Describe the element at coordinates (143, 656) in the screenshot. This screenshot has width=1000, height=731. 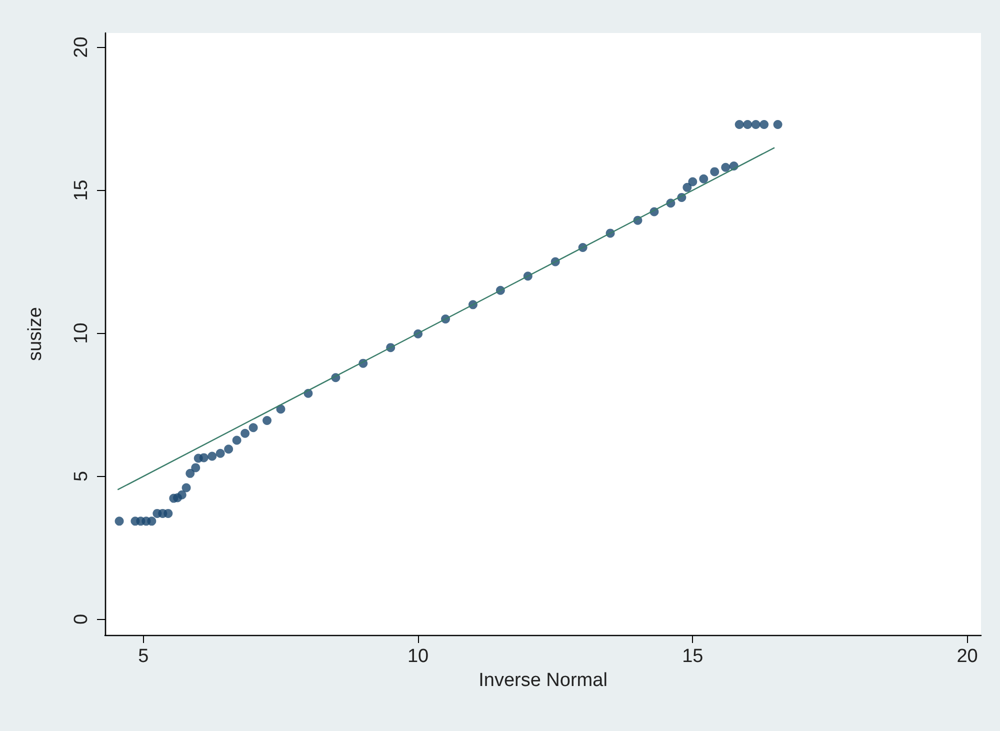
I see `x-tick-label: 5` at that location.